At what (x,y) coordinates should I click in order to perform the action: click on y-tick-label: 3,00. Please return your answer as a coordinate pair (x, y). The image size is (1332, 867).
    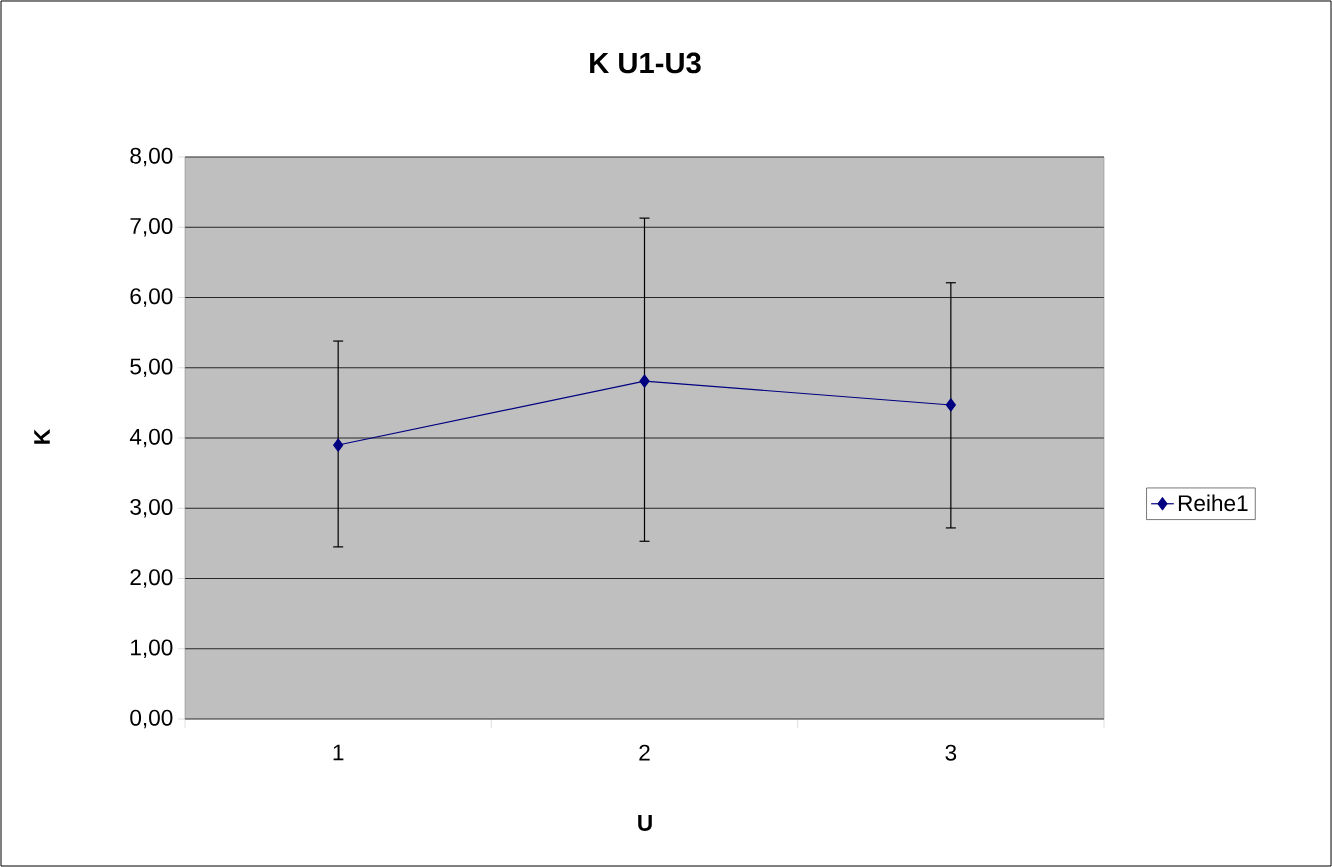
    Looking at the image, I should click on (151, 508).